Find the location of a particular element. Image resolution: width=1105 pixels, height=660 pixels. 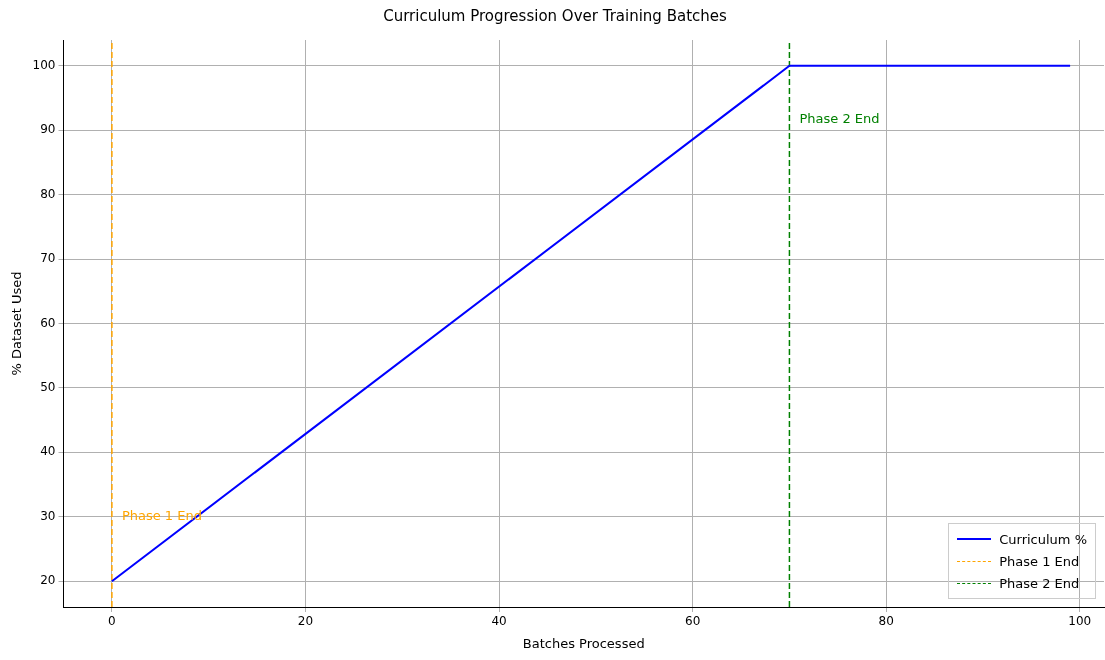

y-tick-label: 80 is located at coordinates (48, 193).